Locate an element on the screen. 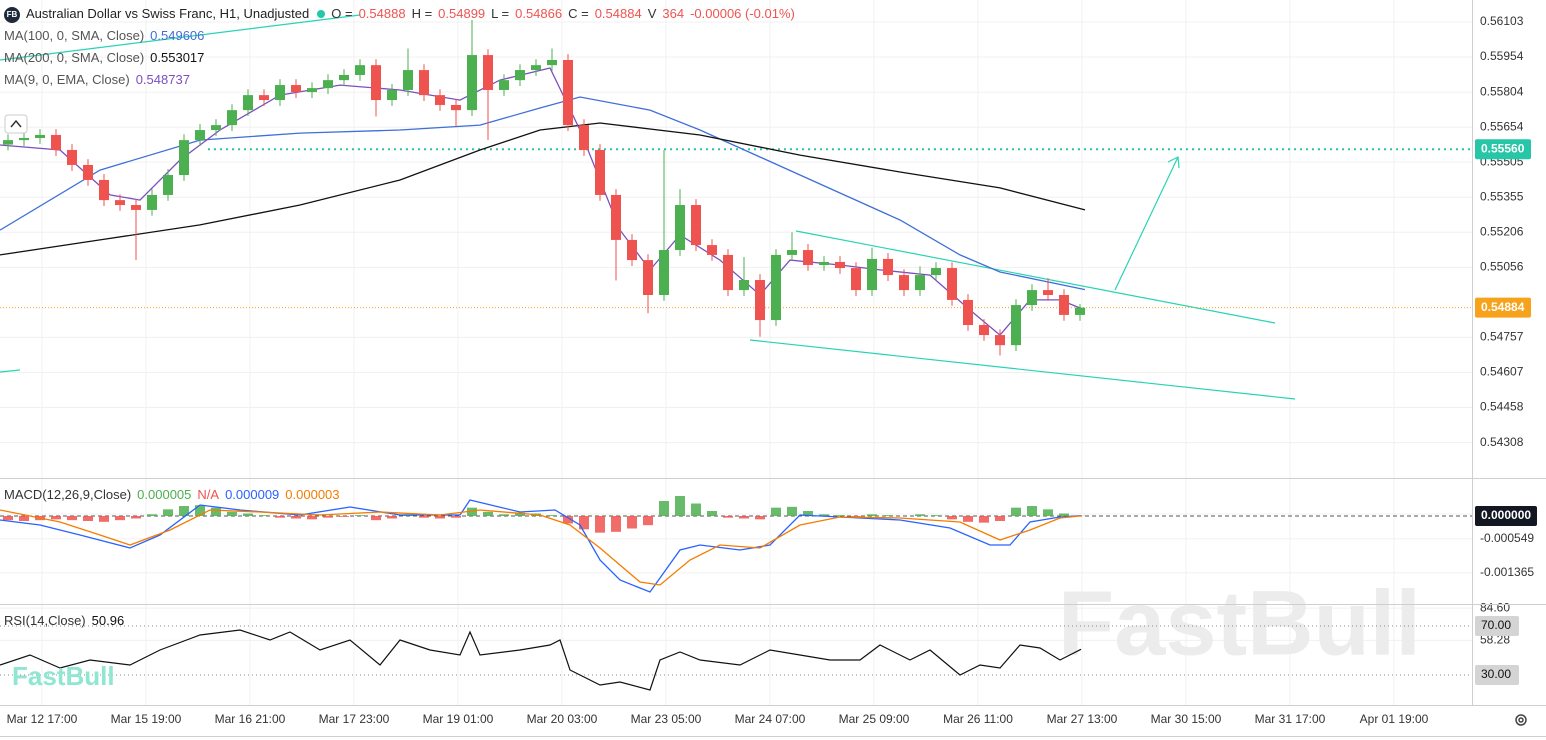 This screenshot has width=1546, height=740. change: -0.00006 (-0.01%) is located at coordinates (742, 13).